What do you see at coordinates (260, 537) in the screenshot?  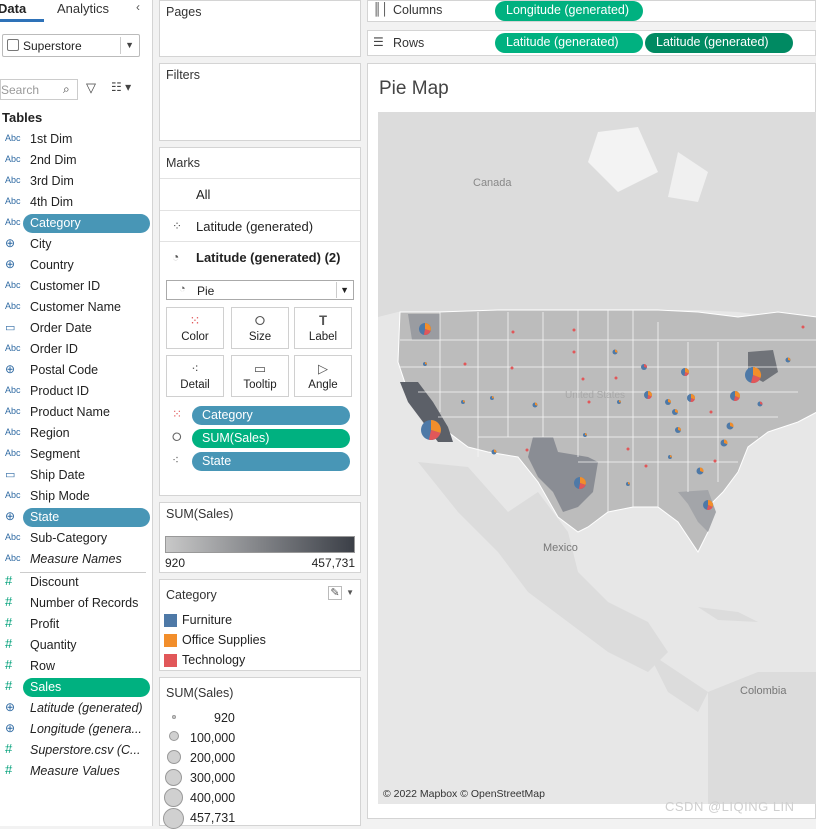 I see `color-legend-sales: SUM(Sales) 920 457,731` at bounding box center [260, 537].